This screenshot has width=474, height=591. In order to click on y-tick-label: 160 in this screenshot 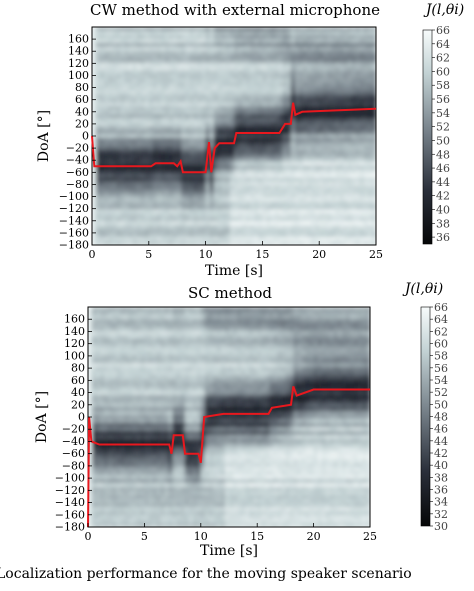, I will do `click(78, 39)`.